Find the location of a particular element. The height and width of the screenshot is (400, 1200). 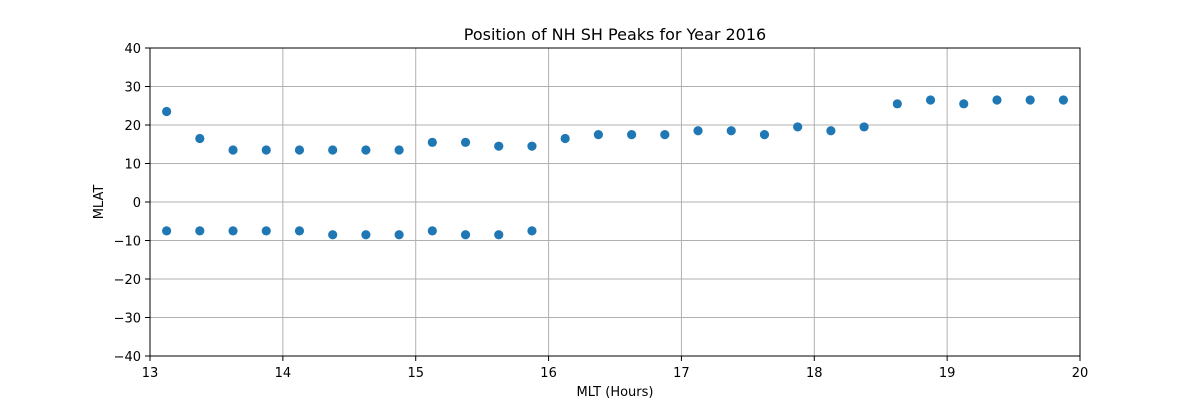

y-tick-label: −20 is located at coordinates (127, 280).